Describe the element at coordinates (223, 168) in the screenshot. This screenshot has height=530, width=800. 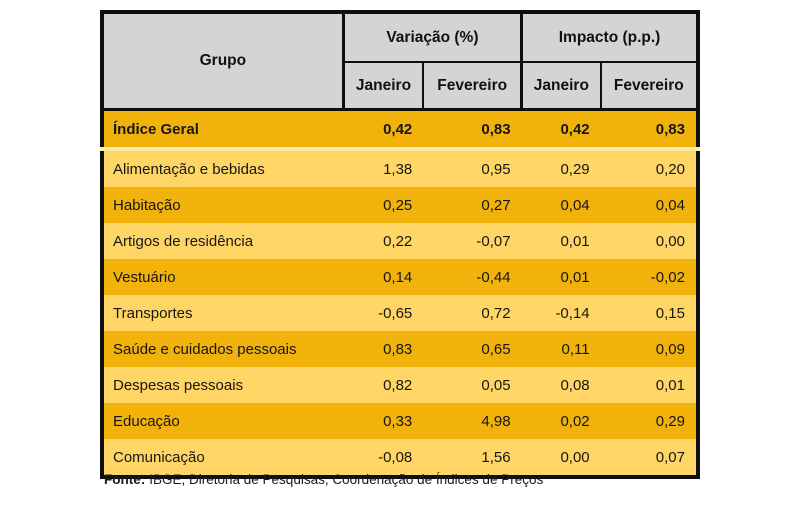
I see `group-name-cell: Alimentação e bebidas` at that location.